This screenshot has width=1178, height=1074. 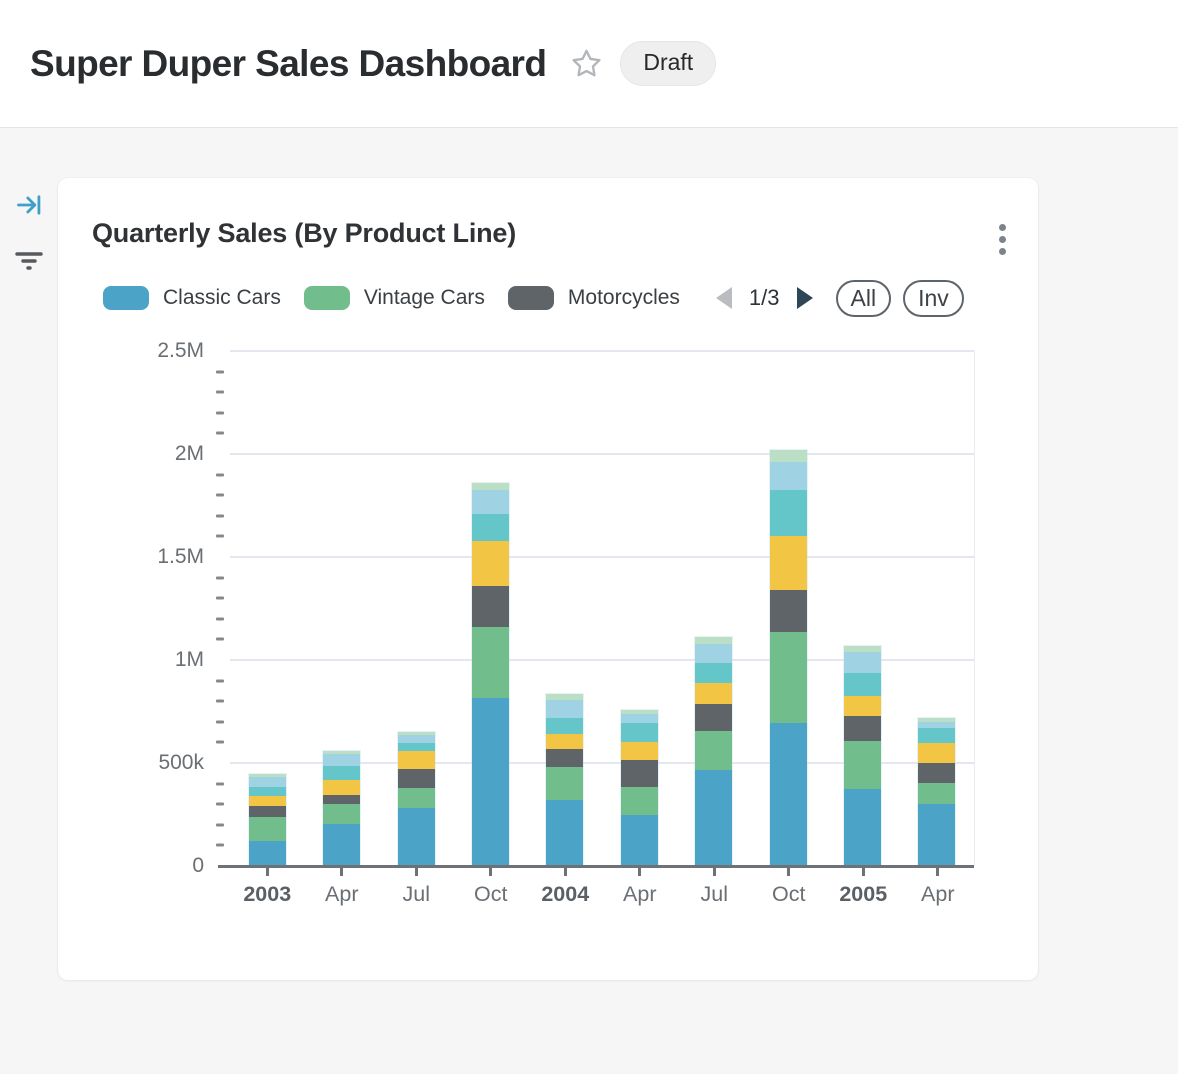 I want to click on legend-prev-button, so click(x=724, y=298).